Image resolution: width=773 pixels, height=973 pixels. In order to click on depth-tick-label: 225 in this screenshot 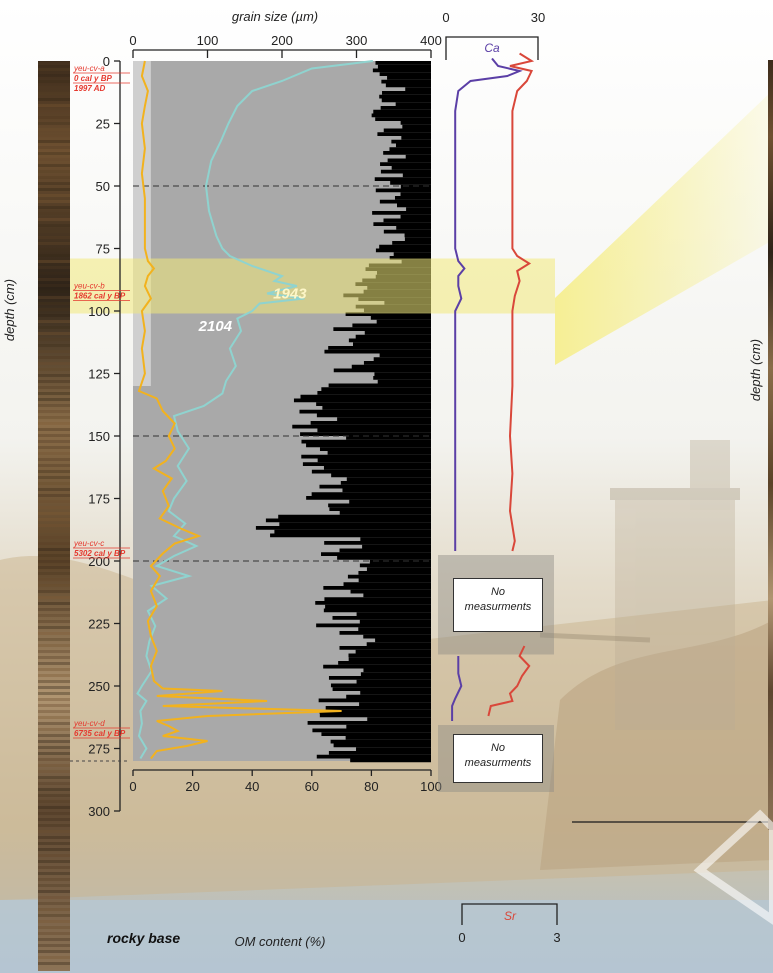, I will do `click(99, 624)`.